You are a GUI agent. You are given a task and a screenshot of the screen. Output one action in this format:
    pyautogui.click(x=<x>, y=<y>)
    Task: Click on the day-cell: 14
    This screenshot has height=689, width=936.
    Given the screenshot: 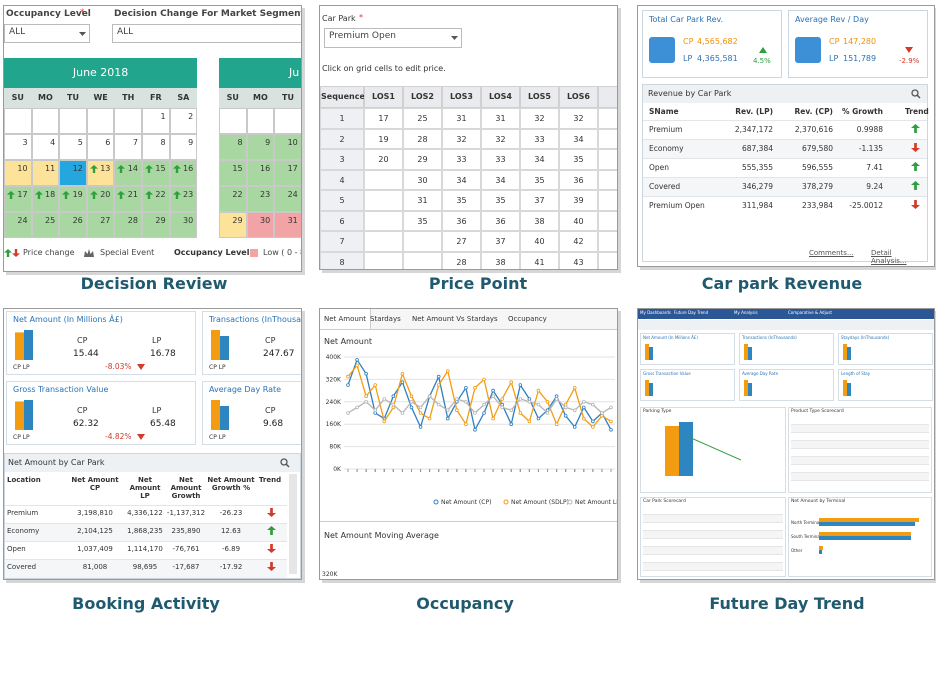 What is the action you would take?
    pyautogui.click(x=128, y=173)
    